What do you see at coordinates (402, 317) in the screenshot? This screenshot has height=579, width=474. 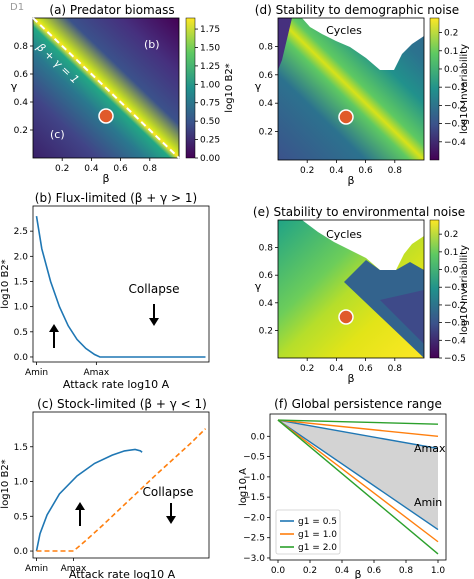 I see `dark-wedge-e-inner` at bounding box center [402, 317].